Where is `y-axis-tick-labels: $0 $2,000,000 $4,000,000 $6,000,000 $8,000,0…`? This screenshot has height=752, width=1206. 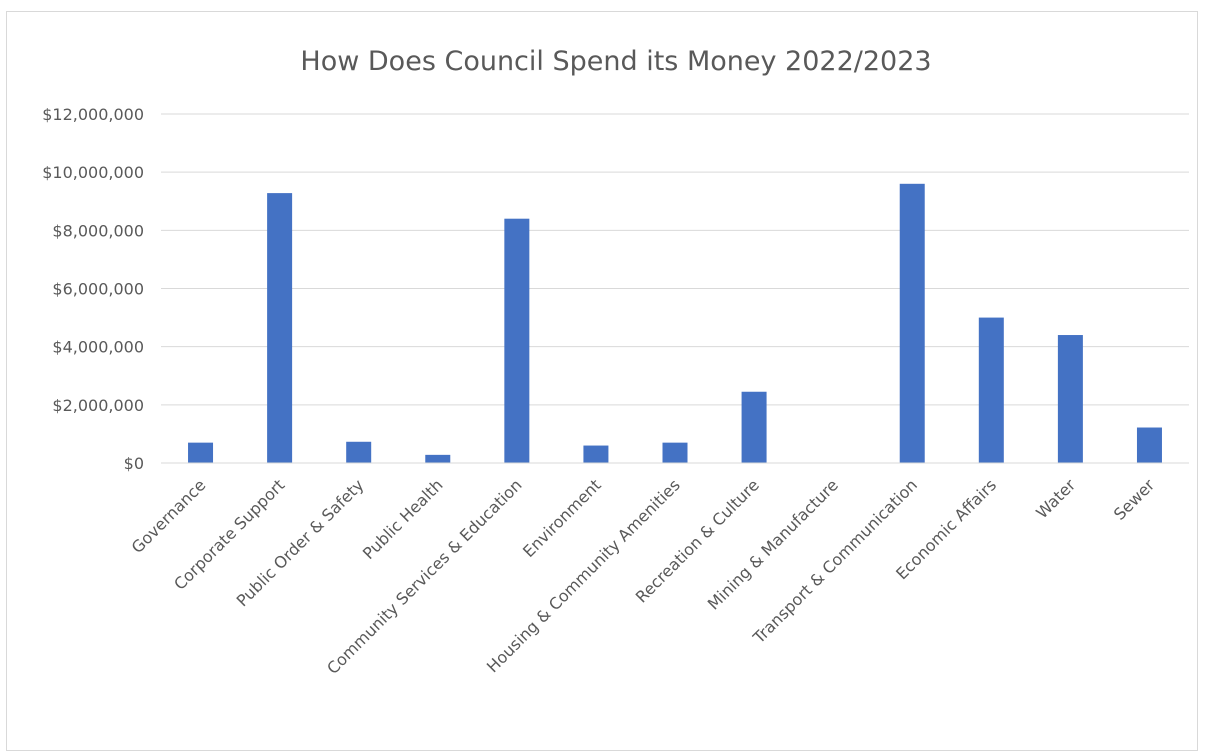
y-axis-tick-labels: $0 $2,000,000 $4,000,000 $6,000,000 $8,000,0… is located at coordinates (93, 289).